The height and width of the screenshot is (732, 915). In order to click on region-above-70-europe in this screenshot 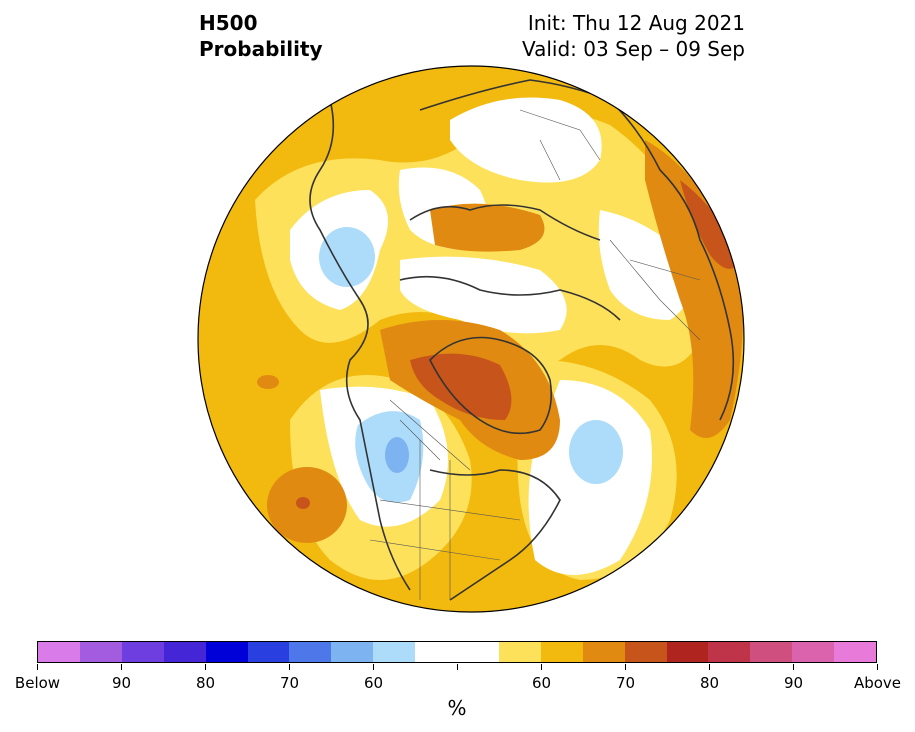, I will do `click(694, 289)`.